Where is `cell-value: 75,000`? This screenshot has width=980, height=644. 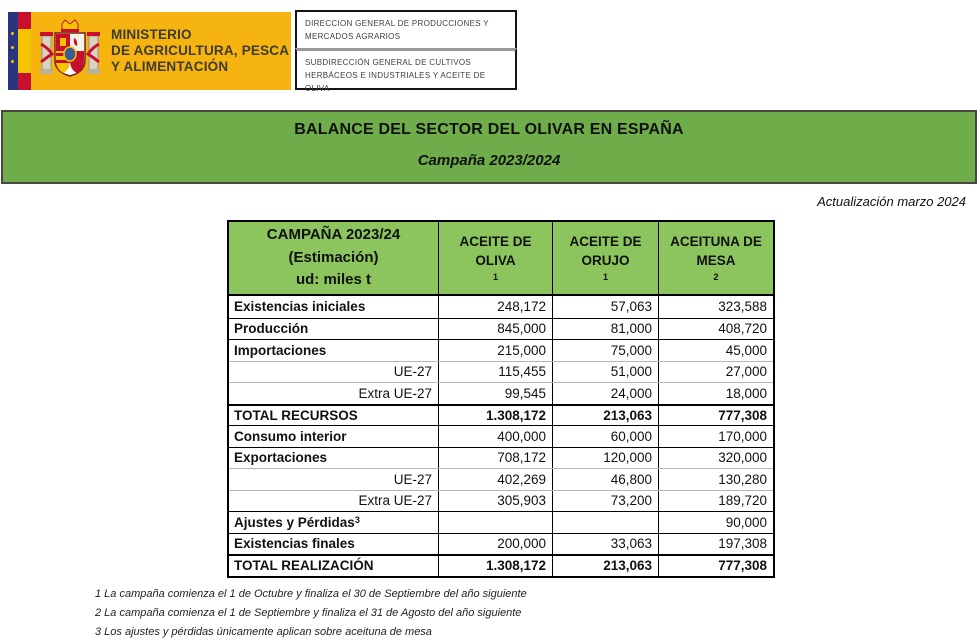
cell-value: 75,000 is located at coordinates (605, 350).